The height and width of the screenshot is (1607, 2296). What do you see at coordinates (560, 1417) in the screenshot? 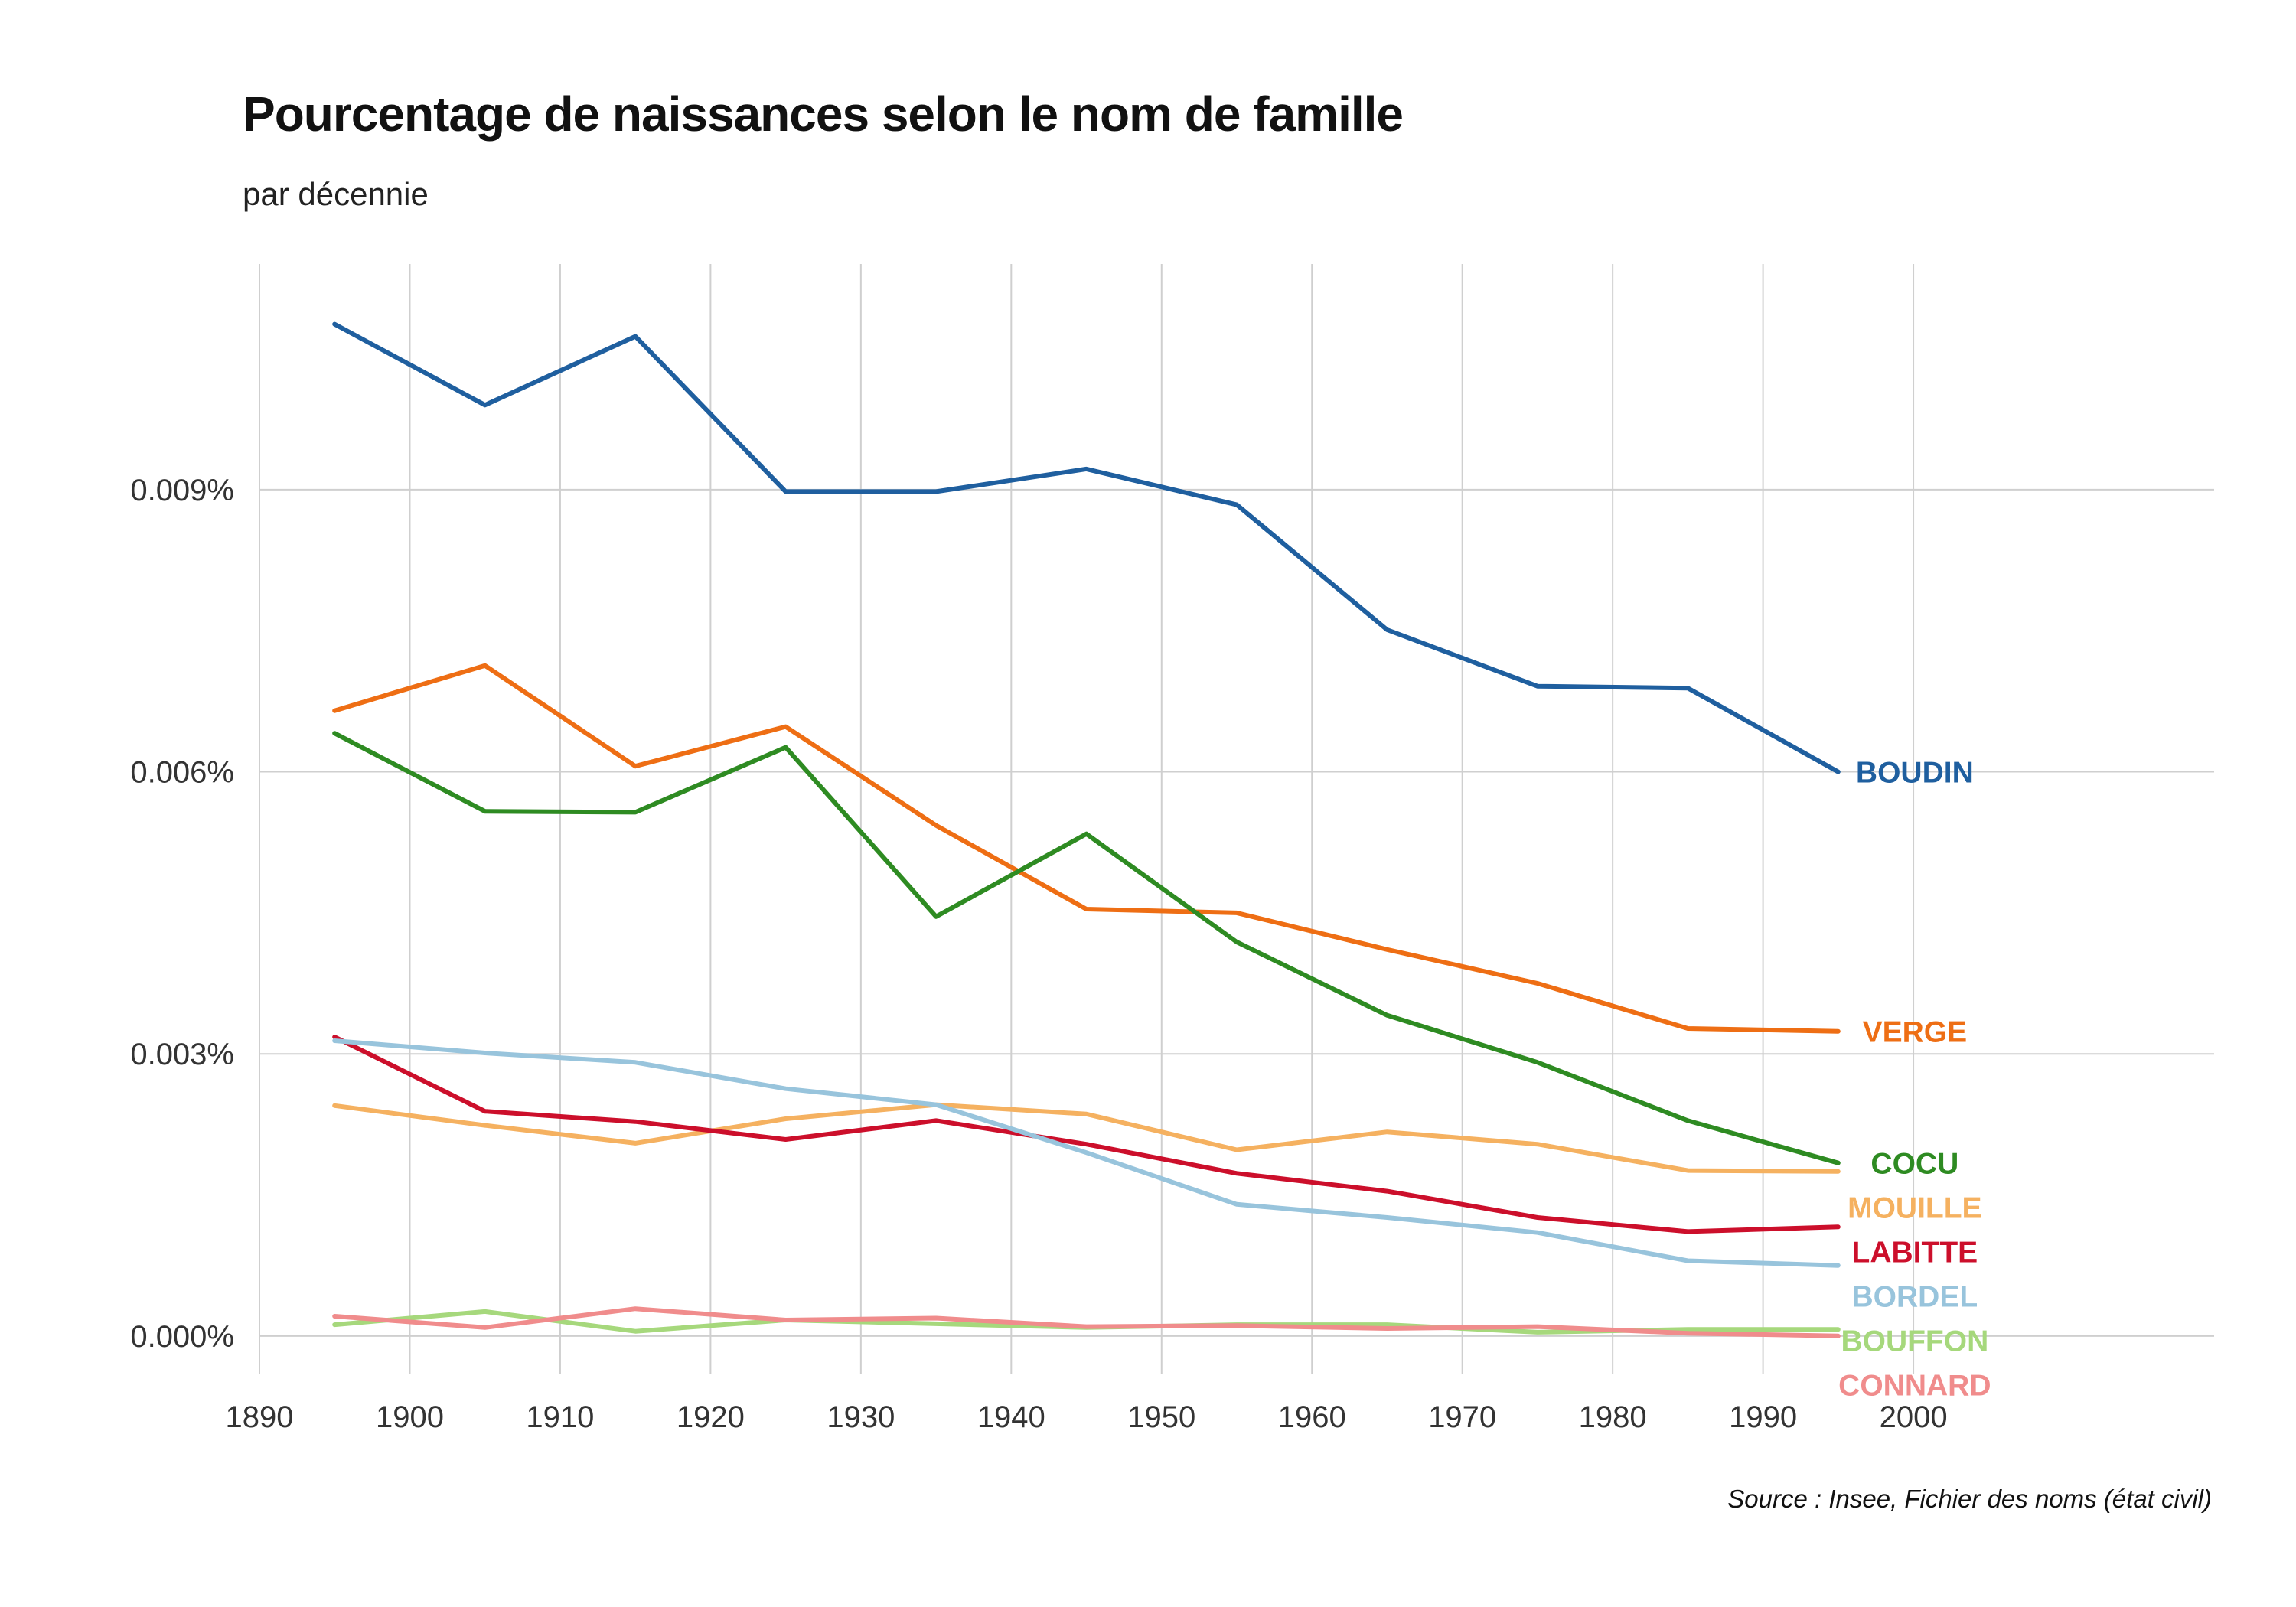
I see `x-tick-label: 1910` at bounding box center [560, 1417].